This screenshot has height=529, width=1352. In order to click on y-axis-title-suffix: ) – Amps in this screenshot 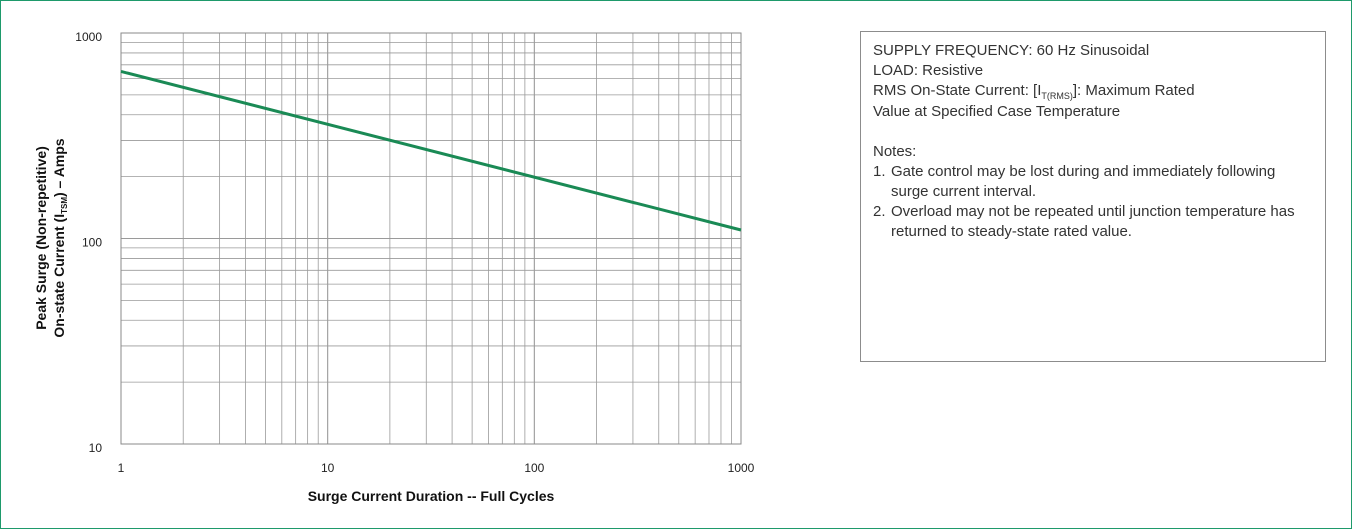, I will do `click(59, 167)`.